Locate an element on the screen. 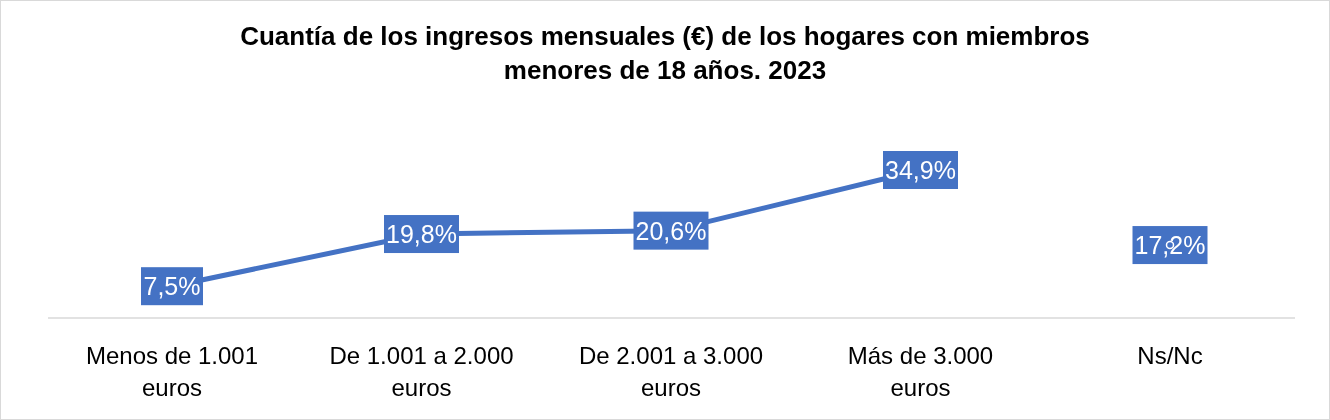 This screenshot has height=420, width=1330. x-tick-label: Menos de 1.001 euros is located at coordinates (172, 371).